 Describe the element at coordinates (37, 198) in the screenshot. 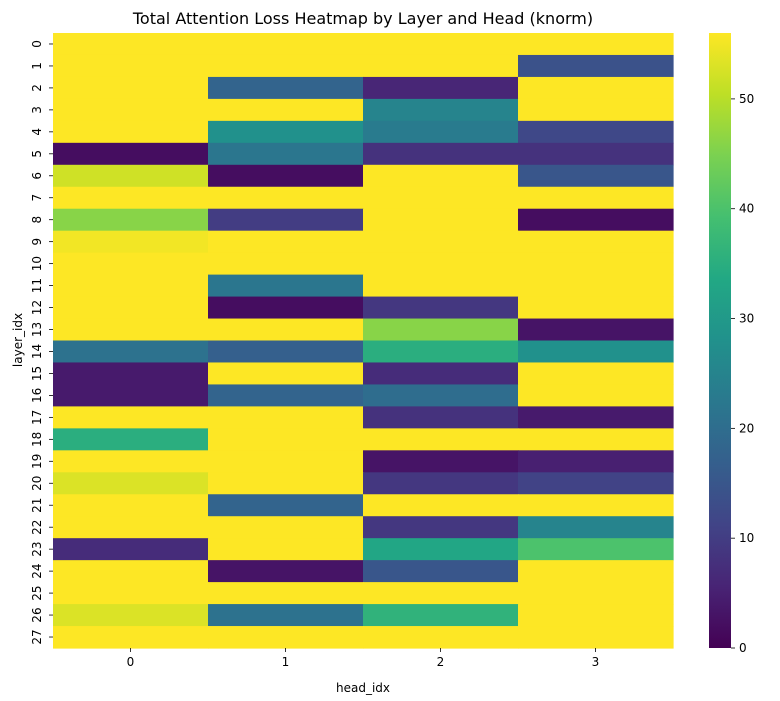

I see `y-tick-label: 7` at that location.